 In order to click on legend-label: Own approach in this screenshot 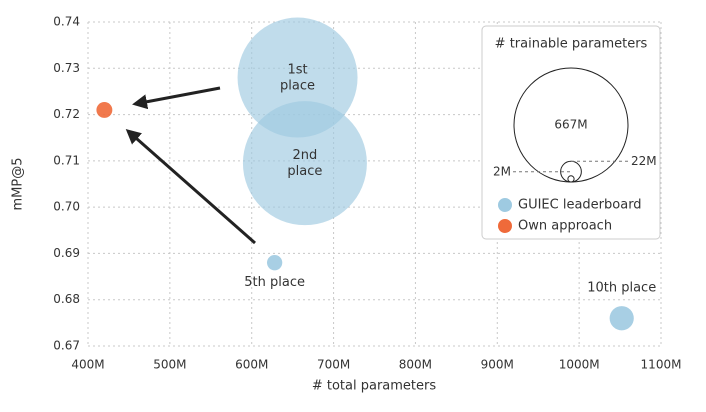, I will do `click(565, 226)`.